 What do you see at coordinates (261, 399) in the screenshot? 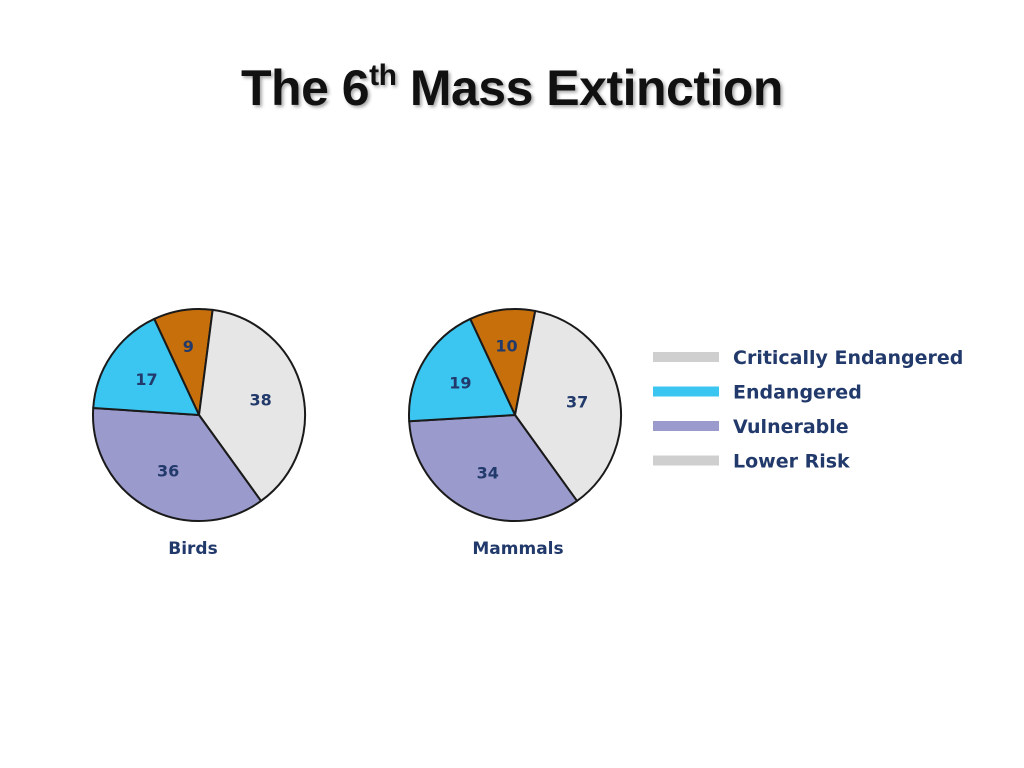
I see `birds-label-lower-risk: 38` at bounding box center [261, 399].